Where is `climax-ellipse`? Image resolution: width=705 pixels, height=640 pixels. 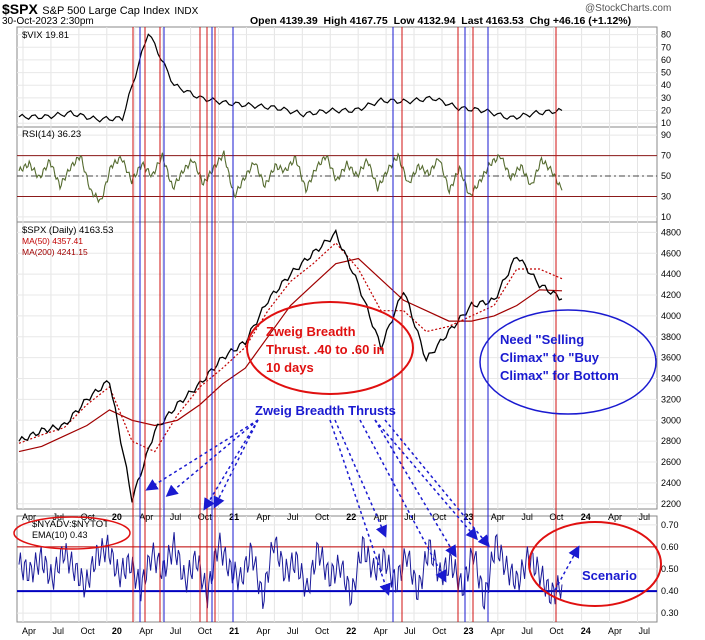 climax-ellipse is located at coordinates (568, 362).